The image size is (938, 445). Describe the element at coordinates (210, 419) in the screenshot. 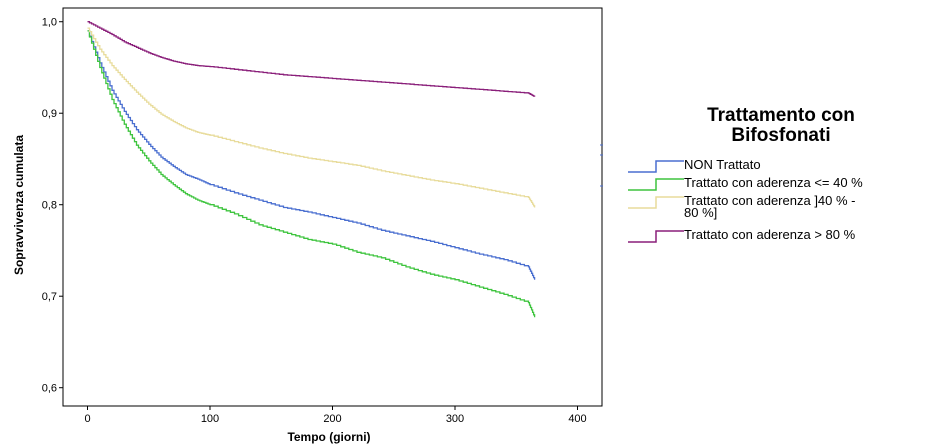

I see `x-tick-label: 100` at that location.